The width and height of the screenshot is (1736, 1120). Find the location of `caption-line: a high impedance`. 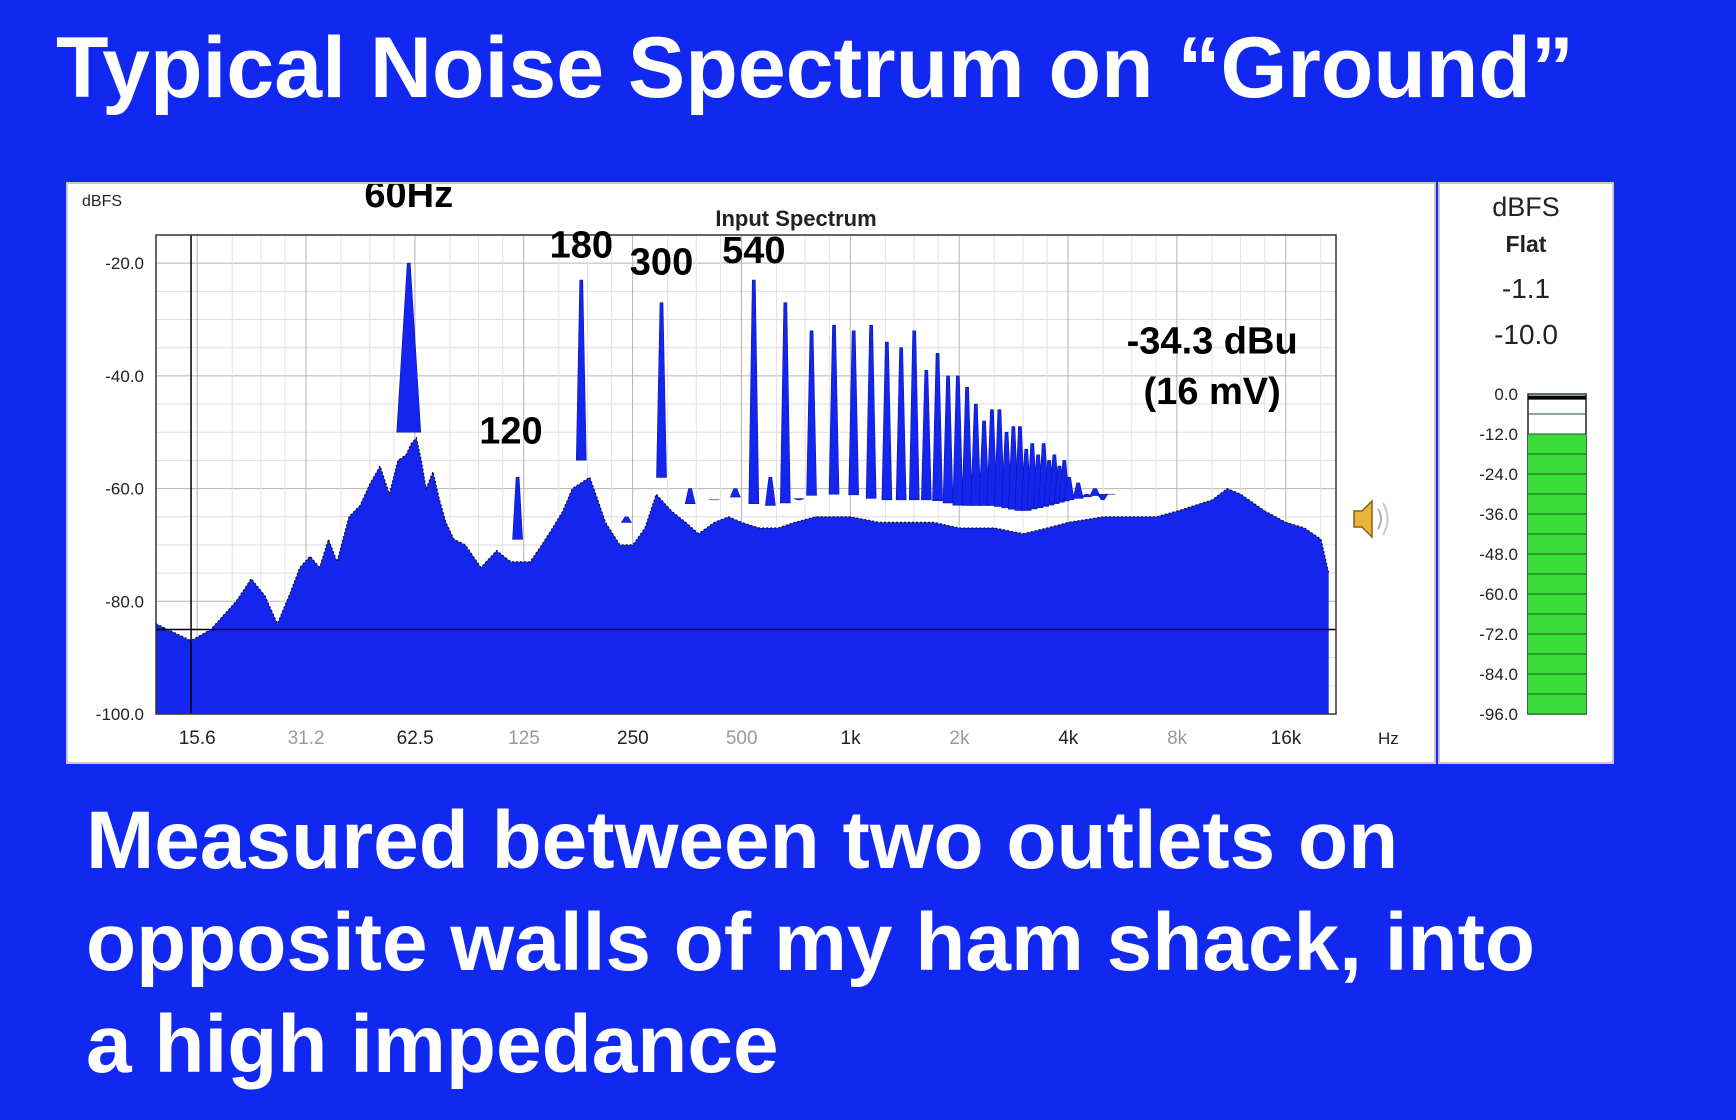

caption-line: a high impedance is located at coordinates (432, 1044).